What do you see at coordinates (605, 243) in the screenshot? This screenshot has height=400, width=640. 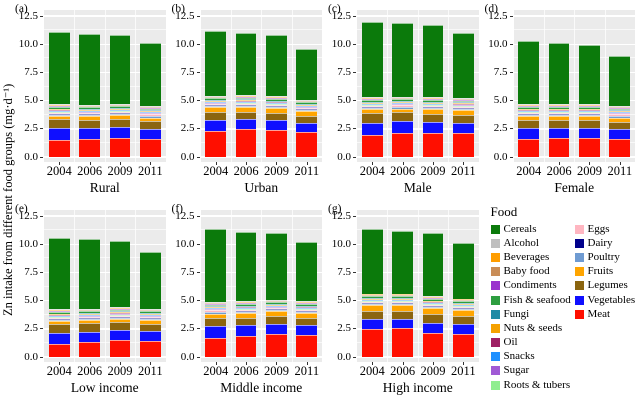 I see `legend-item-dairy: Dairy` at bounding box center [605, 243].